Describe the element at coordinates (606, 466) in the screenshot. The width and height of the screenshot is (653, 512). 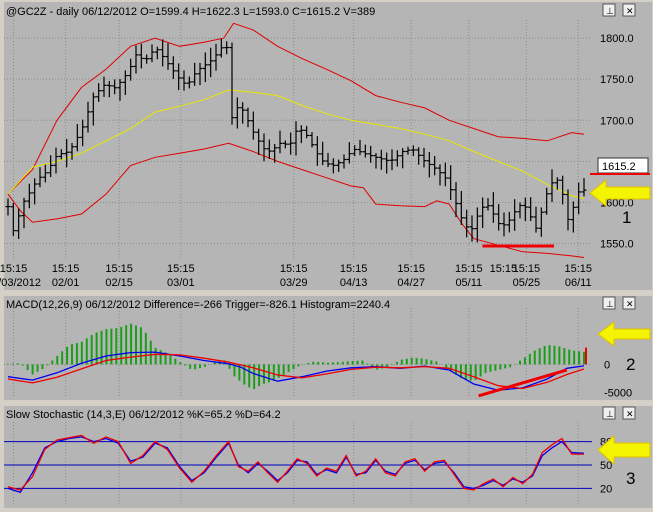
I see `stoch-ytick-label: 50` at that location.